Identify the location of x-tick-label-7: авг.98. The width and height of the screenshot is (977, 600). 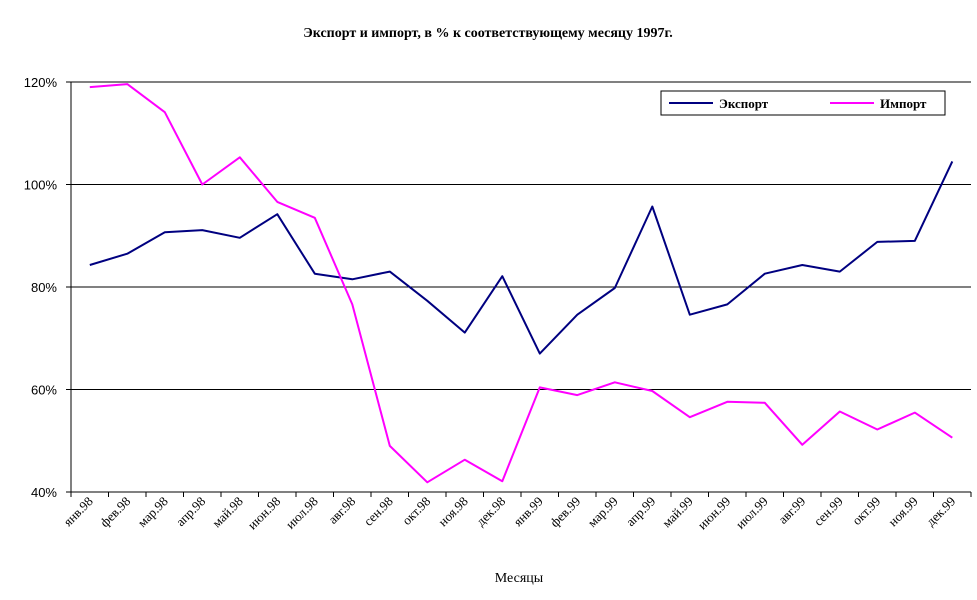
(341, 510).